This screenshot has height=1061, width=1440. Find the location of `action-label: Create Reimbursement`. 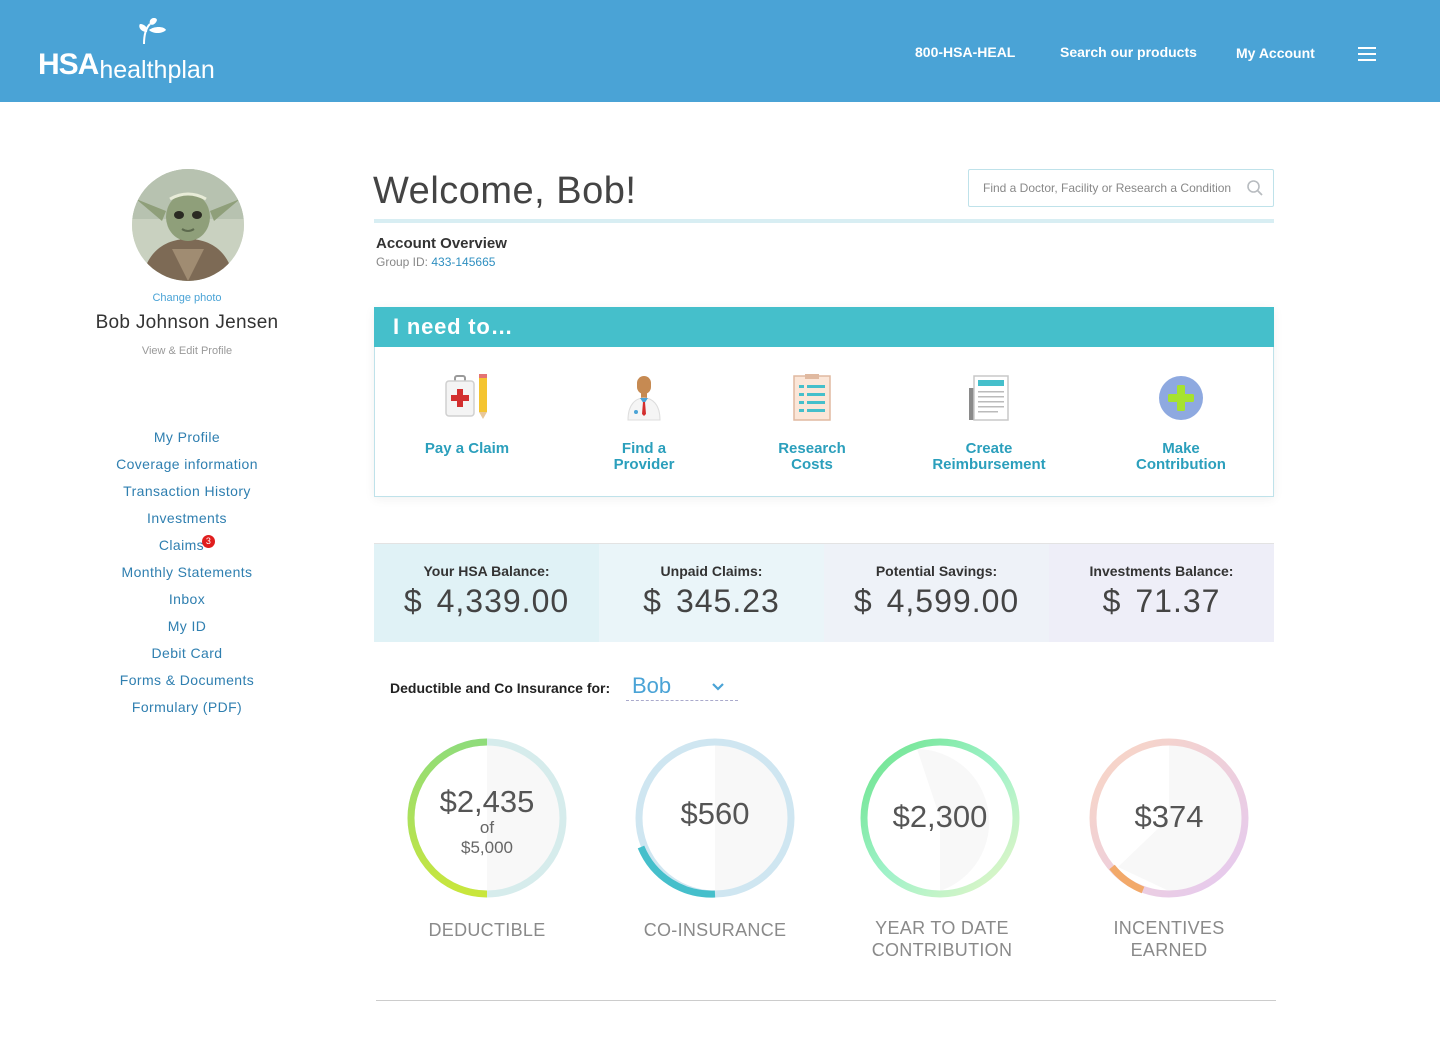

action-label: Create Reimbursement is located at coordinates (989, 457).